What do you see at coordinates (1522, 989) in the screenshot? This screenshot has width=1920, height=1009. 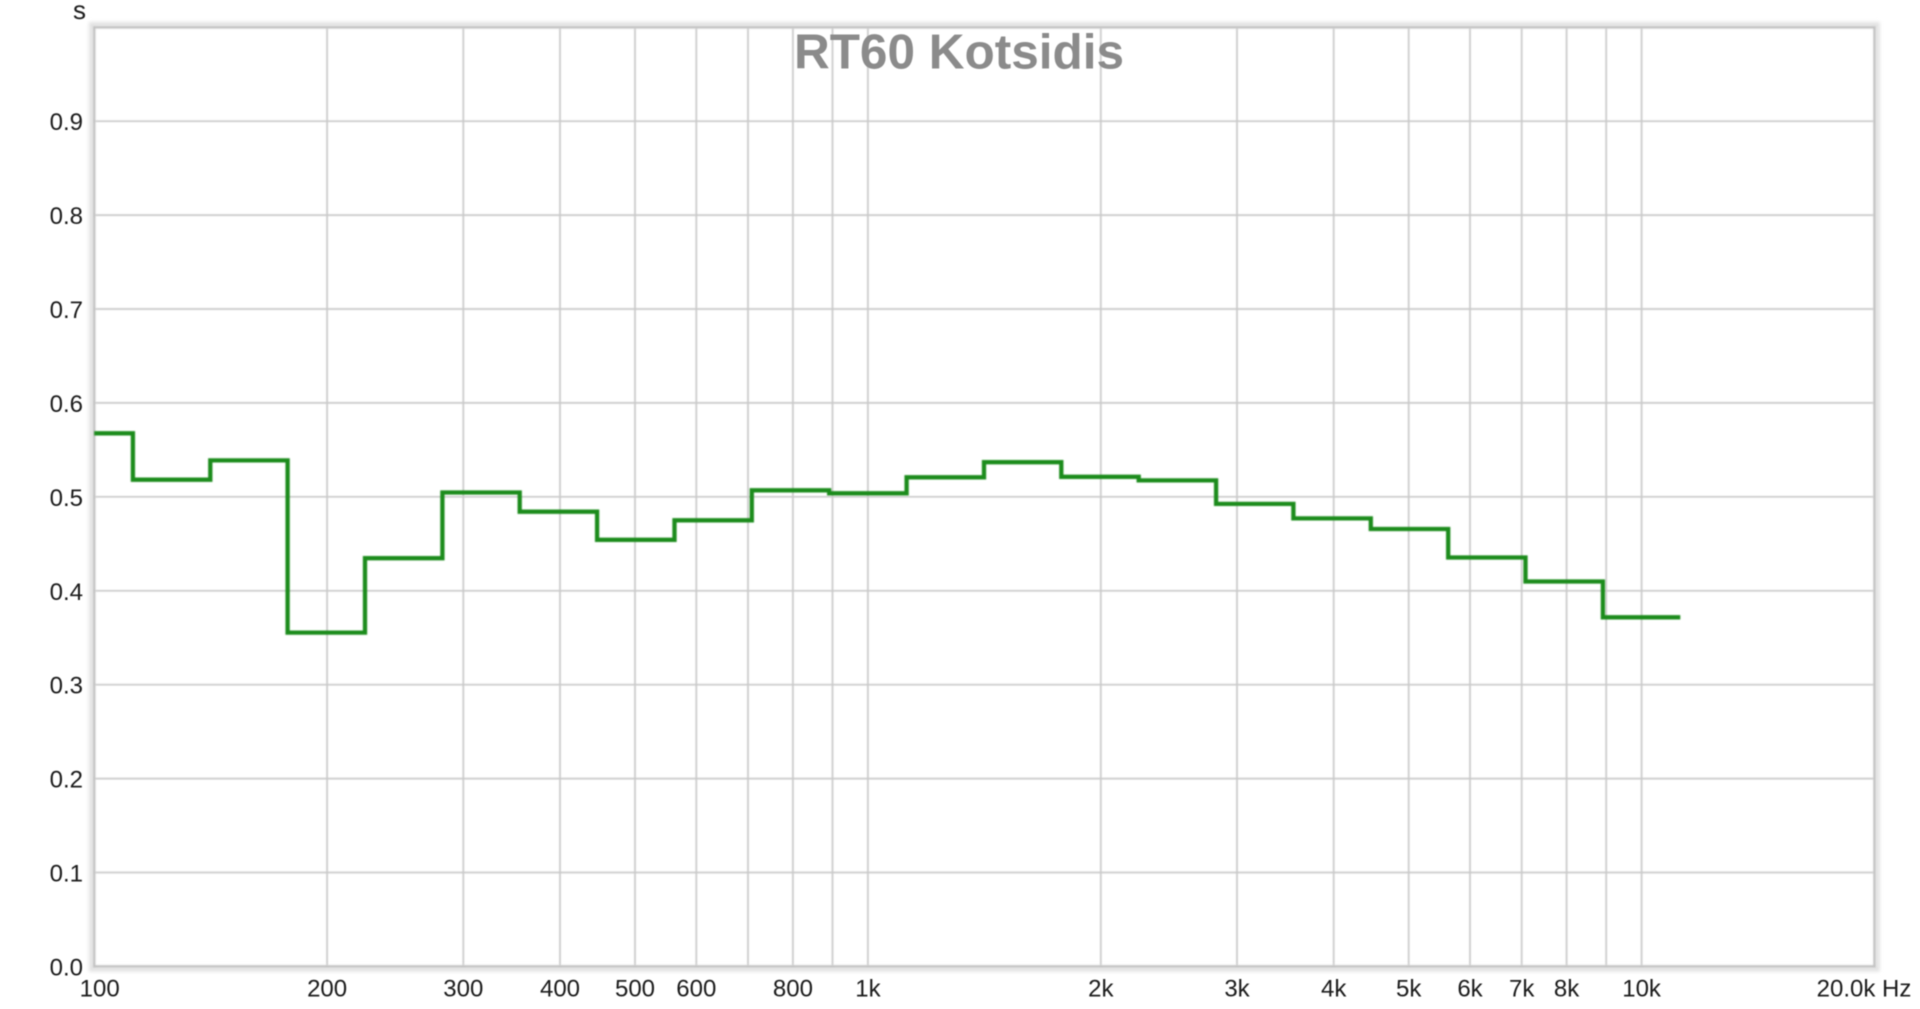 I see `svg-text: 7k` at bounding box center [1522, 989].